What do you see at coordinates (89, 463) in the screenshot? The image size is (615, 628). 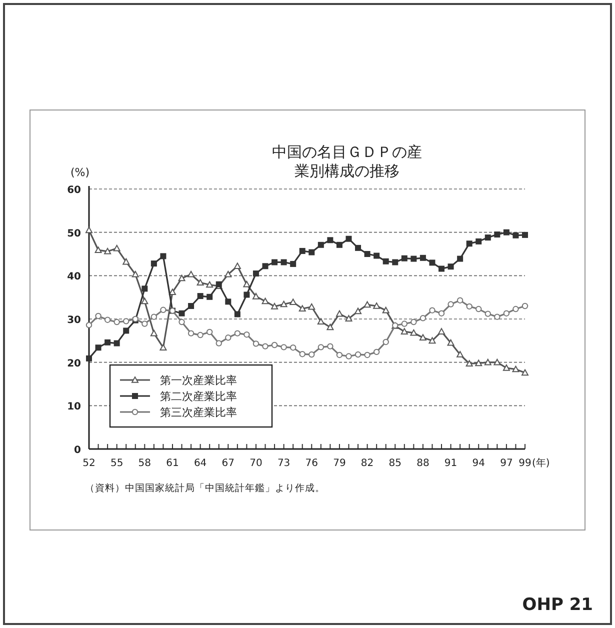 I see `x-tick-label: 52` at bounding box center [89, 463].